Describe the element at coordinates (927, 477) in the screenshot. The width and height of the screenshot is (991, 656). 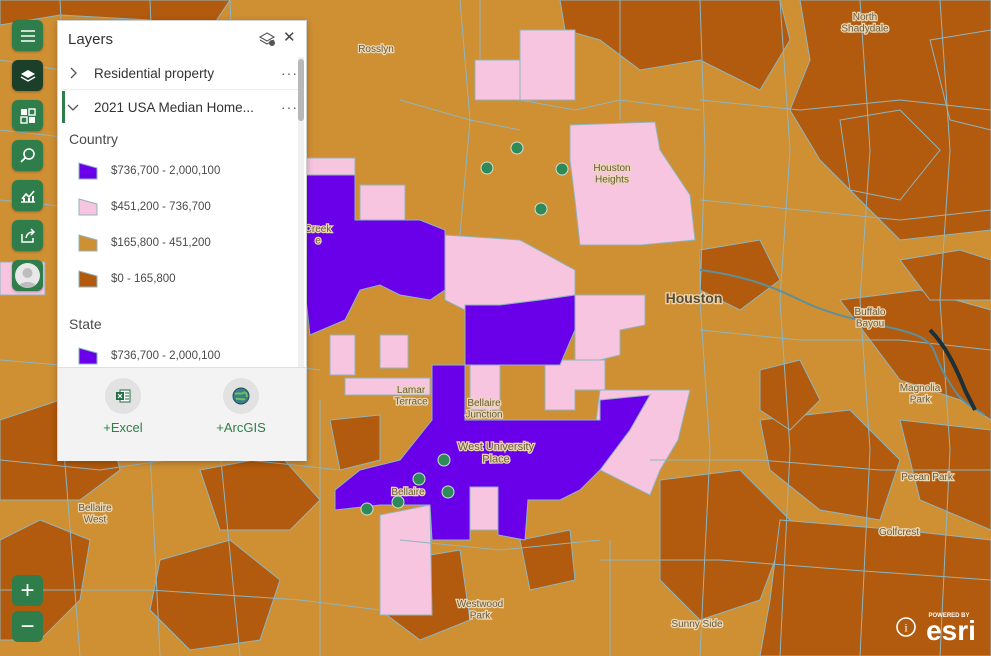
I see `map-label: Pecan Park` at that location.